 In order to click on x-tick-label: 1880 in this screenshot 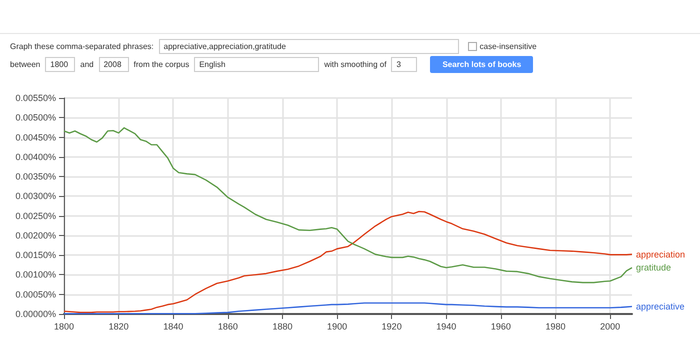, I will do `click(282, 327)`.